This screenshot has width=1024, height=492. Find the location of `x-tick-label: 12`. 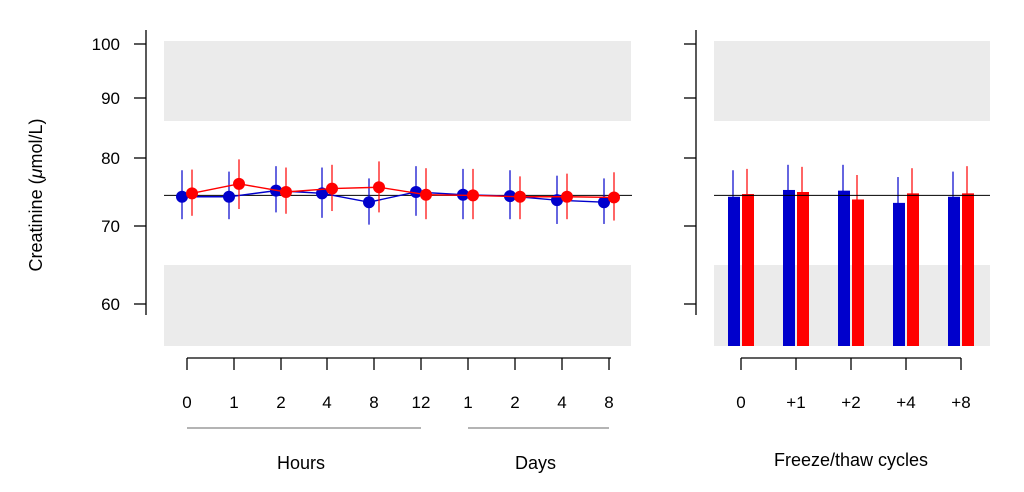

x-tick-label: 12 is located at coordinates (421, 402).